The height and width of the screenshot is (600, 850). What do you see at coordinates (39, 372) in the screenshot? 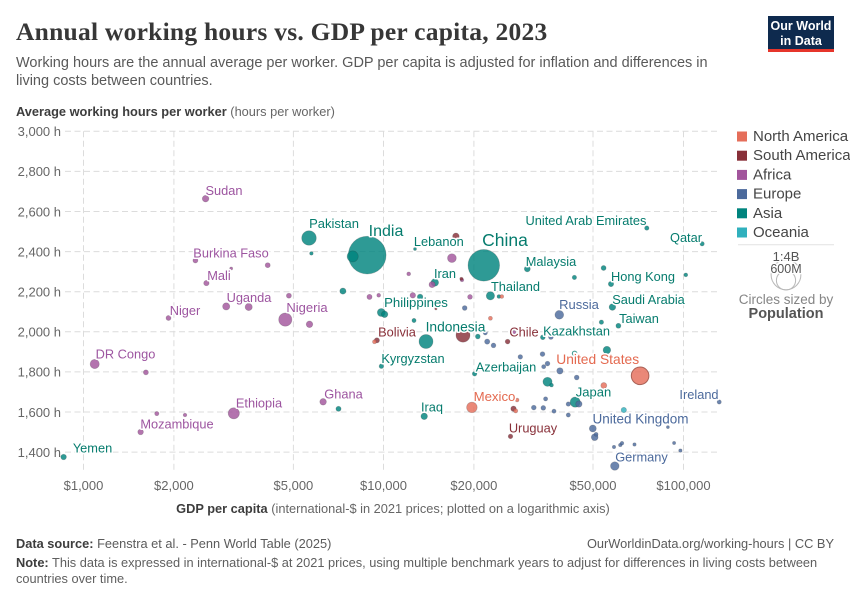
I see `svg-text: 1,800 h` at bounding box center [39, 372].